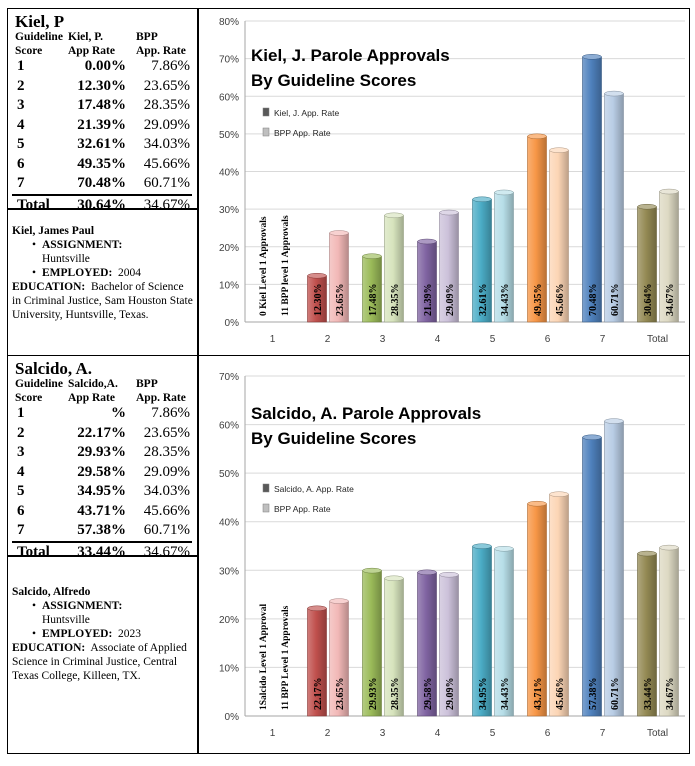 Image resolution: width=695 pixels, height=766 pixels. What do you see at coordinates (318, 694) in the screenshot?
I see `data-label: 22.17%` at bounding box center [318, 694].